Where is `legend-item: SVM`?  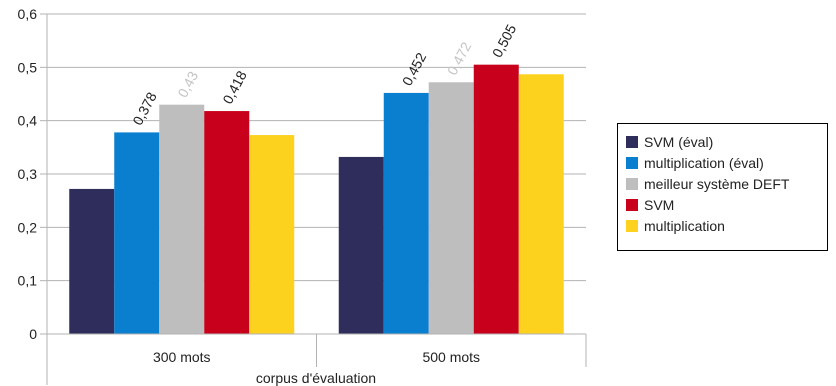
legend-item: SVM is located at coordinates (726, 204).